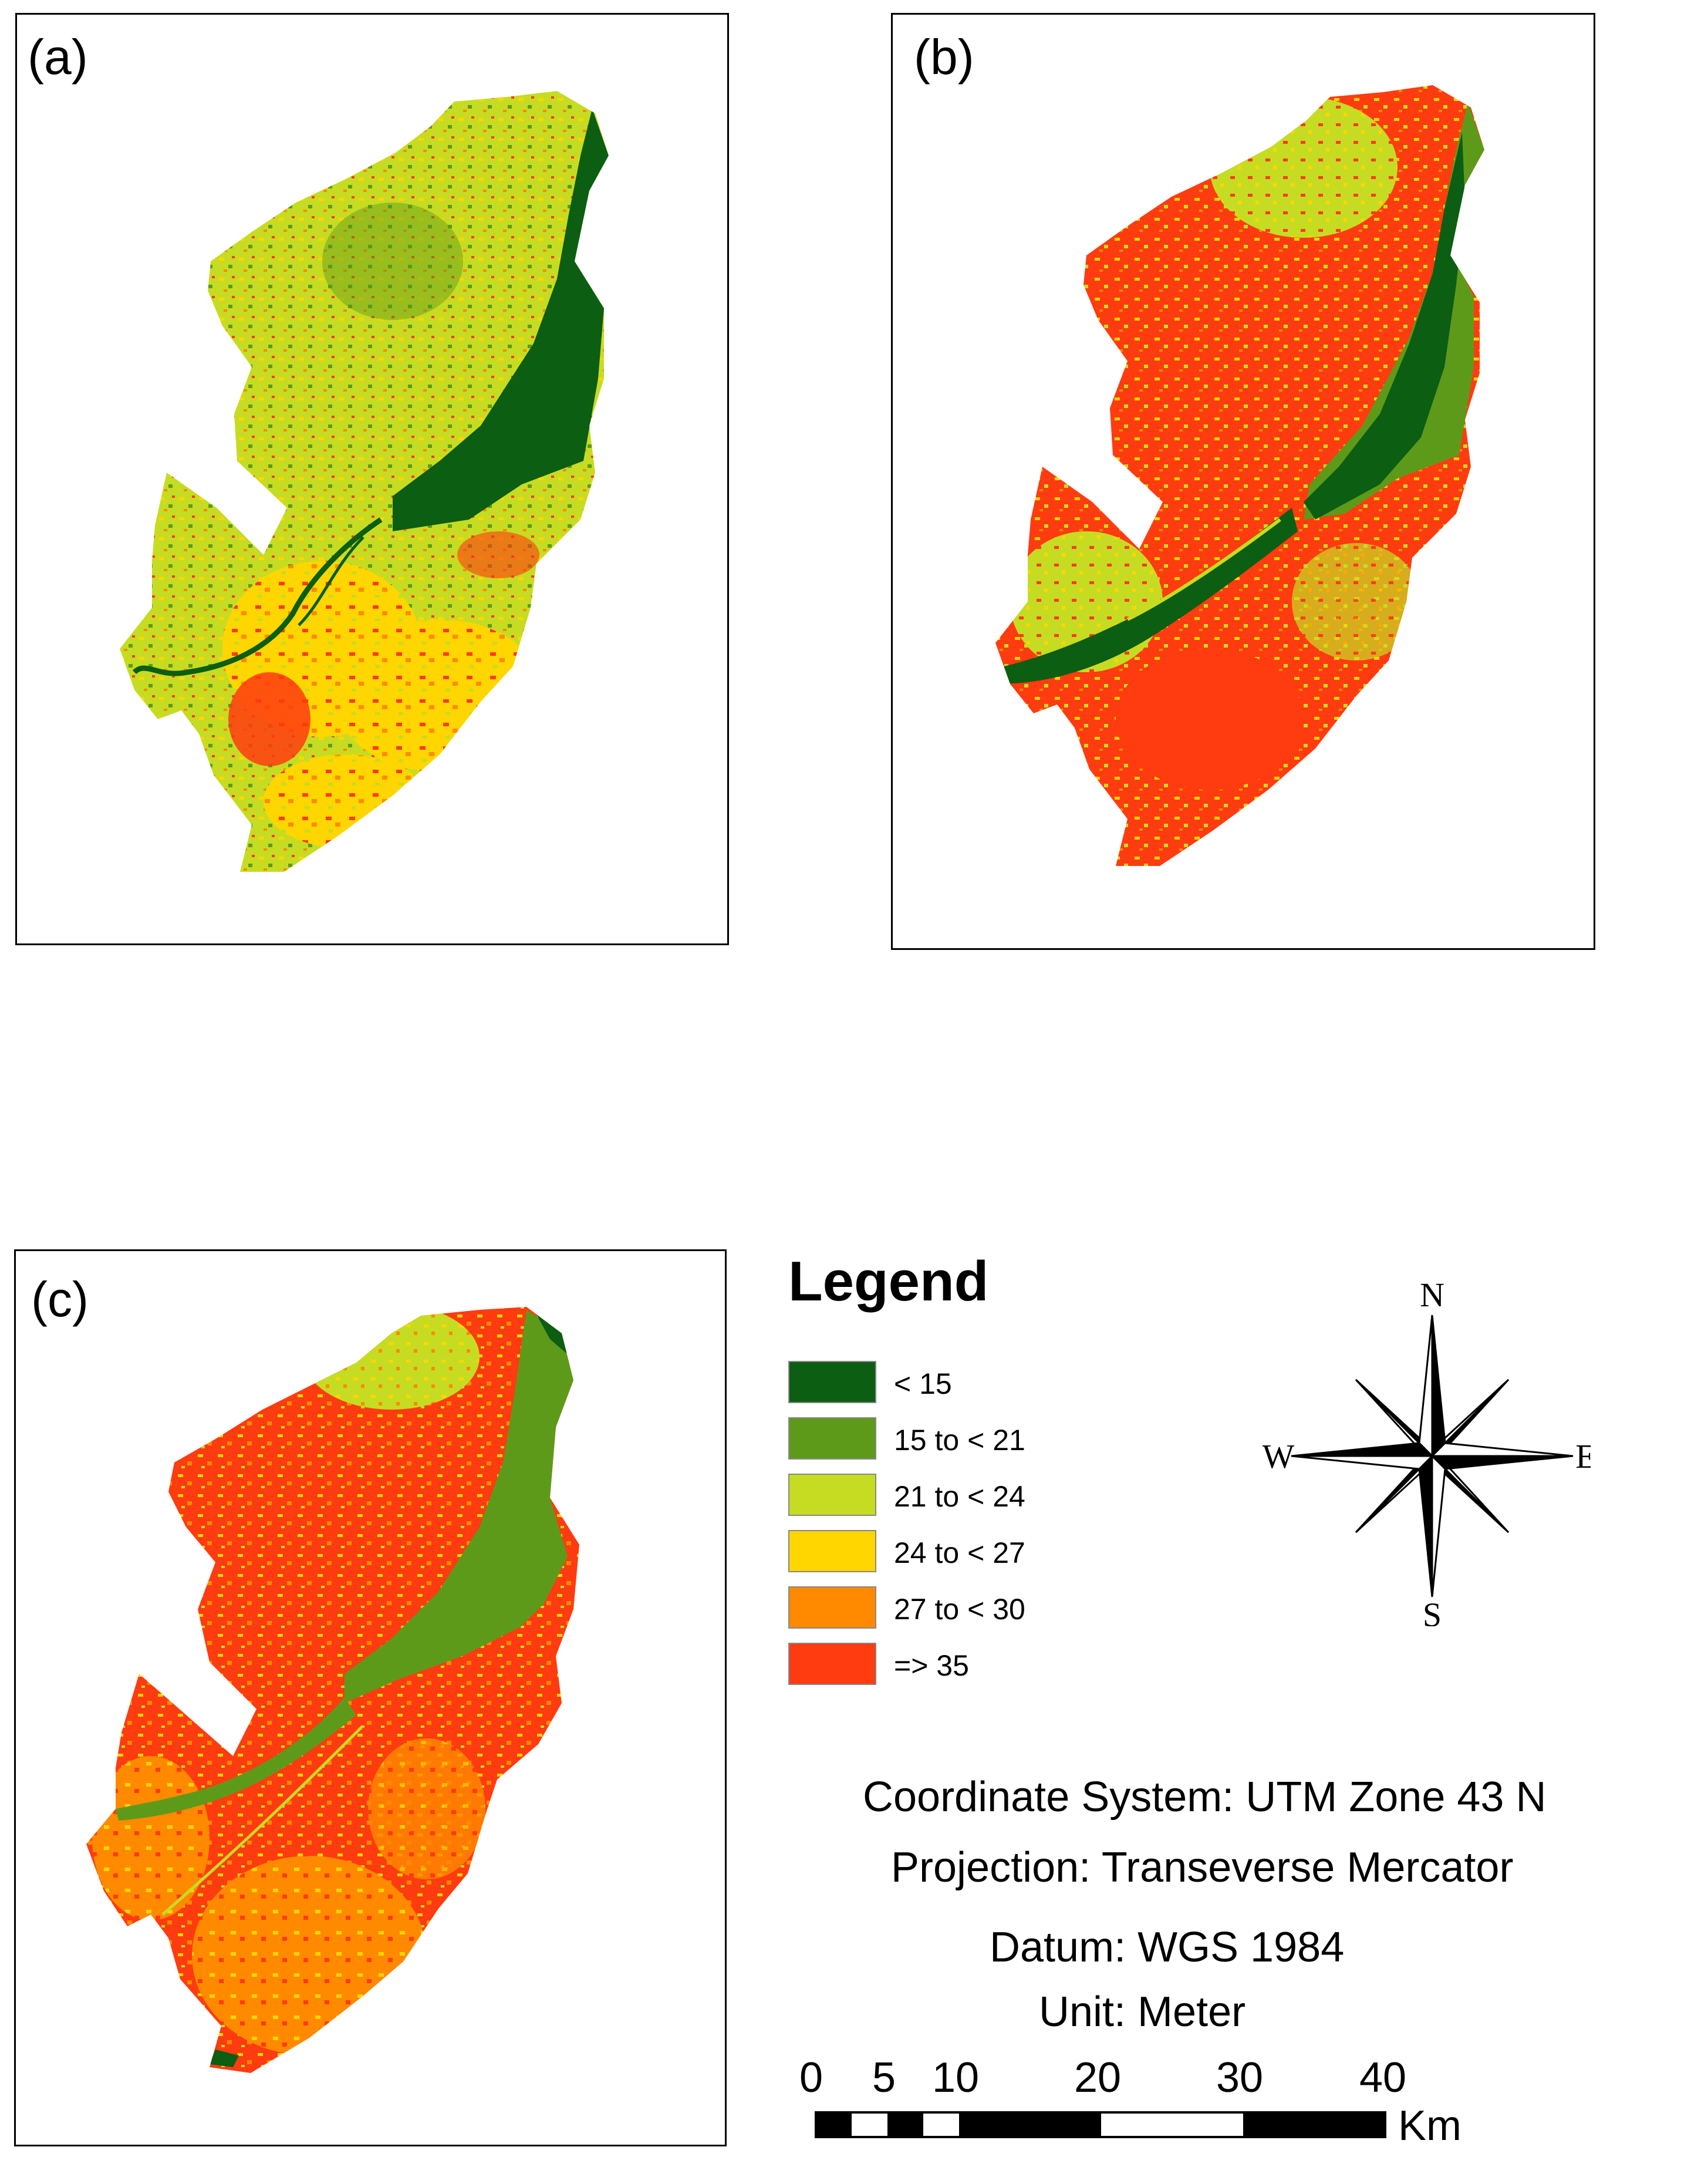 The height and width of the screenshot is (2157, 1708). Describe the element at coordinates (1429, 1455) in the screenshot. I see `north-arrow-icon: N S E W` at that location.